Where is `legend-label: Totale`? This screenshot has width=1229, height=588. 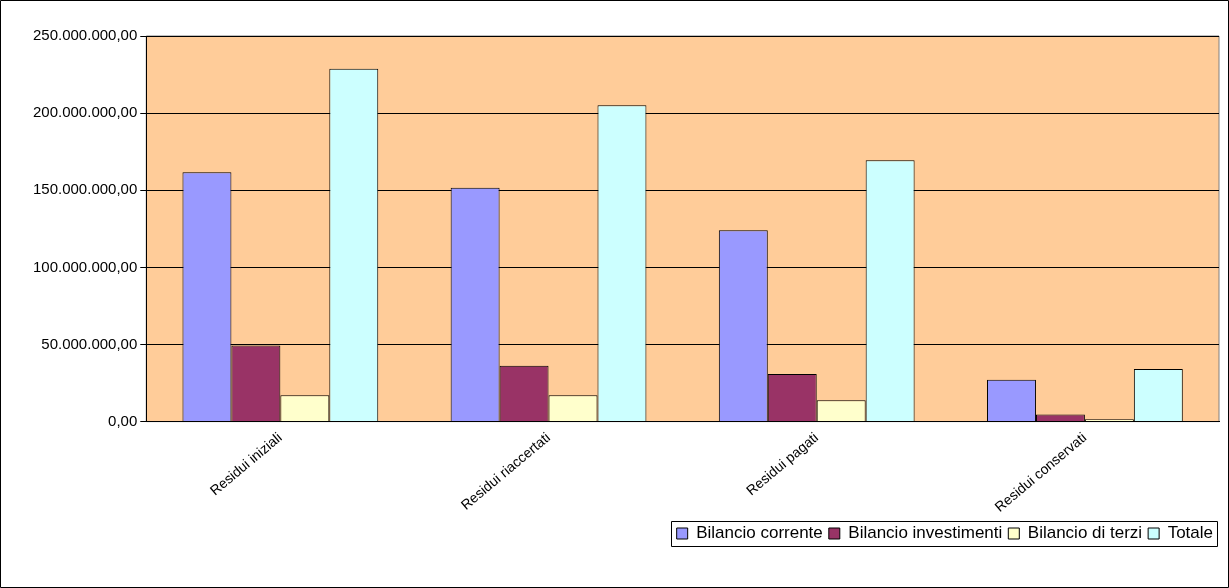 legend-label: Totale is located at coordinates (1190, 533).